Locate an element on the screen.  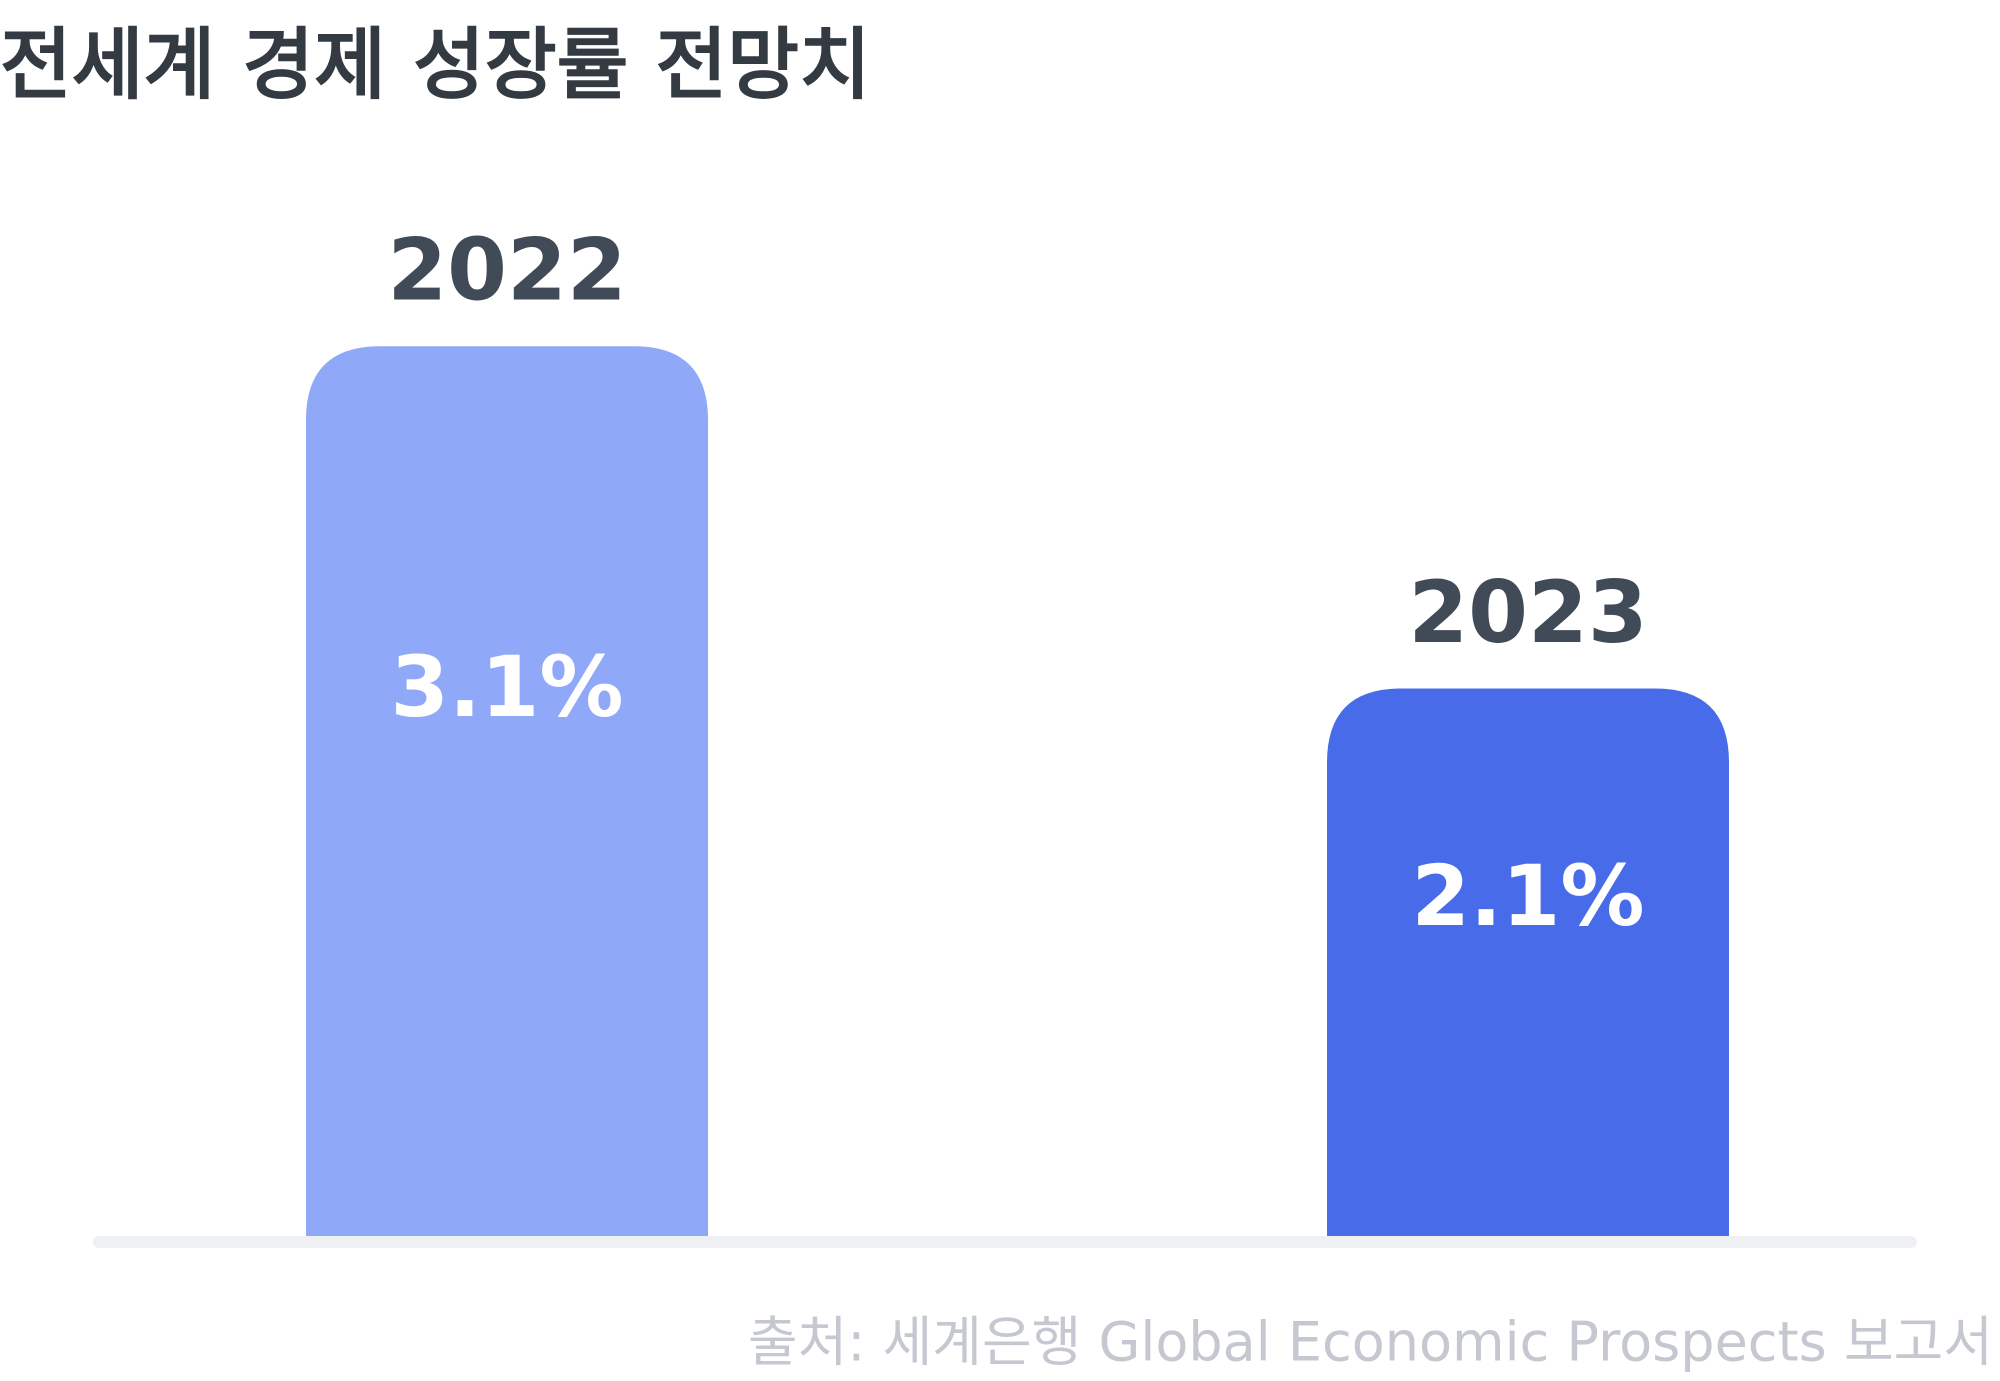
value-label: 2.1% is located at coordinates (1528, 896).